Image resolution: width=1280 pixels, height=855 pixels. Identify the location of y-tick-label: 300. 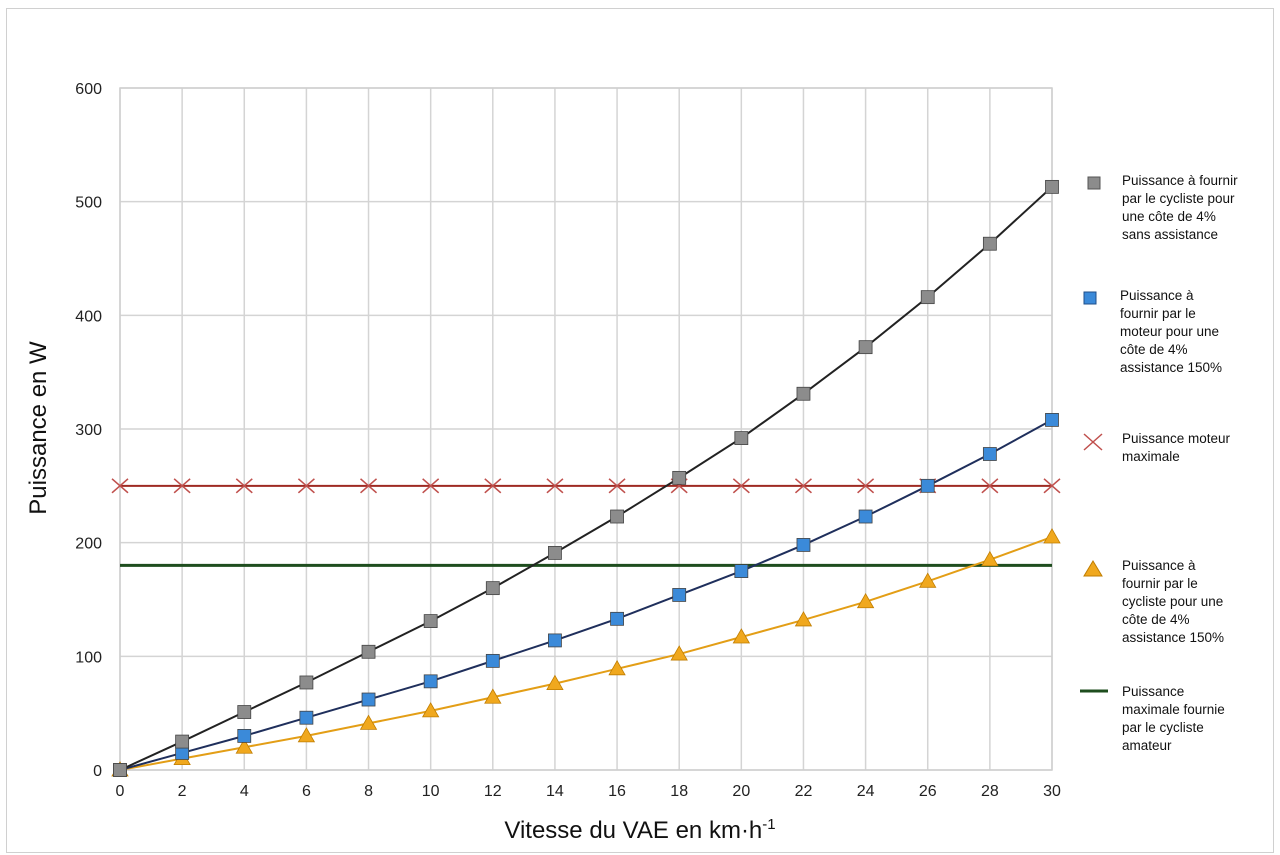
(88, 430).